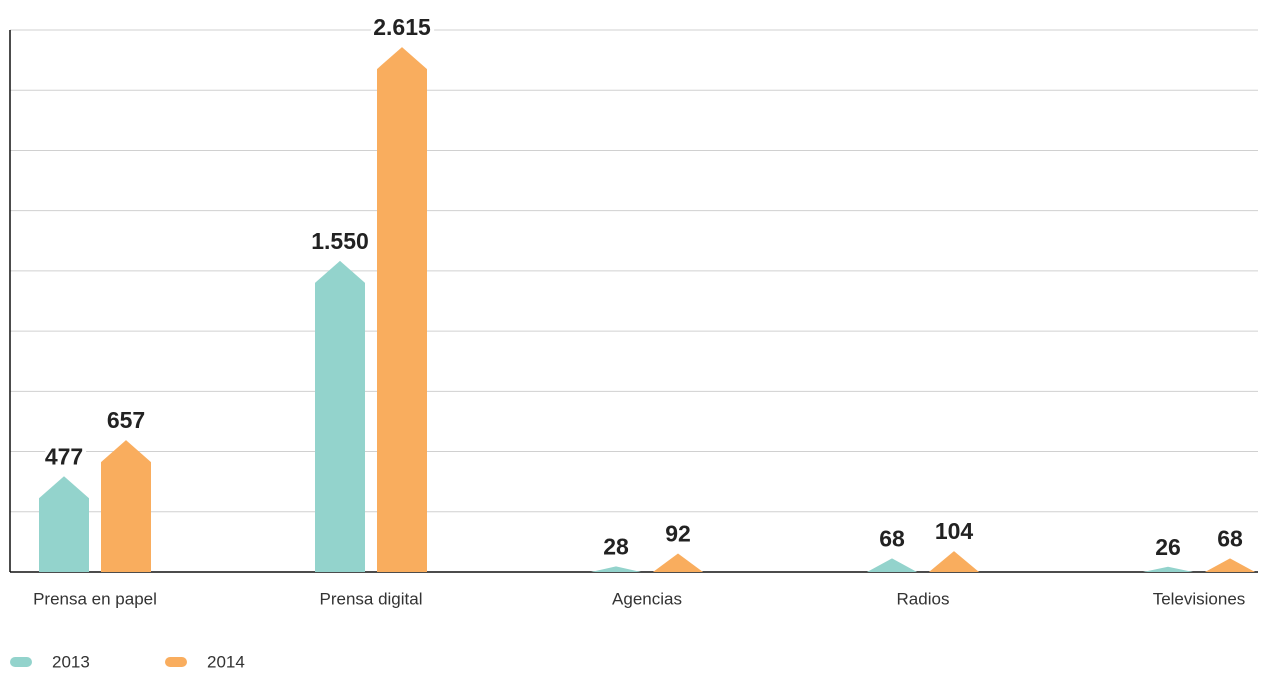 The height and width of the screenshot is (673, 1265). Describe the element at coordinates (340, 241) in the screenshot. I see `data-label: 1.550` at that location.